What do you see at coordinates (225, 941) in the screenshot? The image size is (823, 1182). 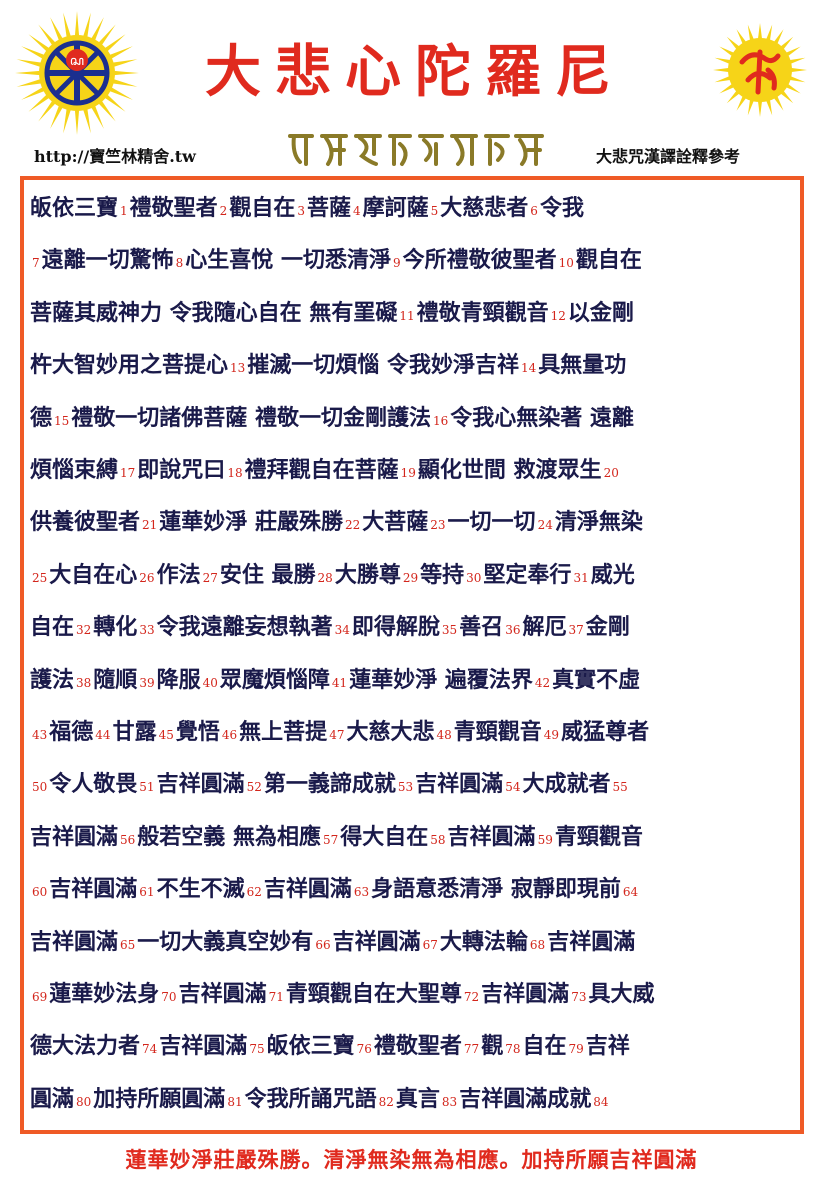 I see `verse-text: 一切大義真空妙有` at bounding box center [225, 941].